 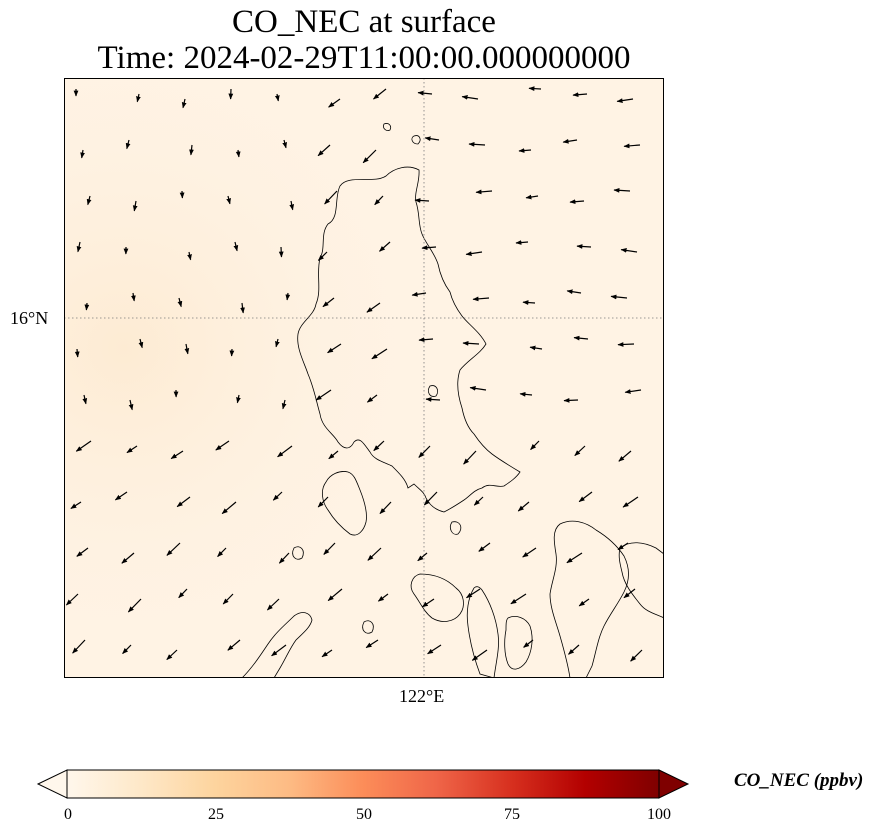 What do you see at coordinates (518, 643) in the screenshot?
I see `bohol-cebu-coastline` at bounding box center [518, 643].